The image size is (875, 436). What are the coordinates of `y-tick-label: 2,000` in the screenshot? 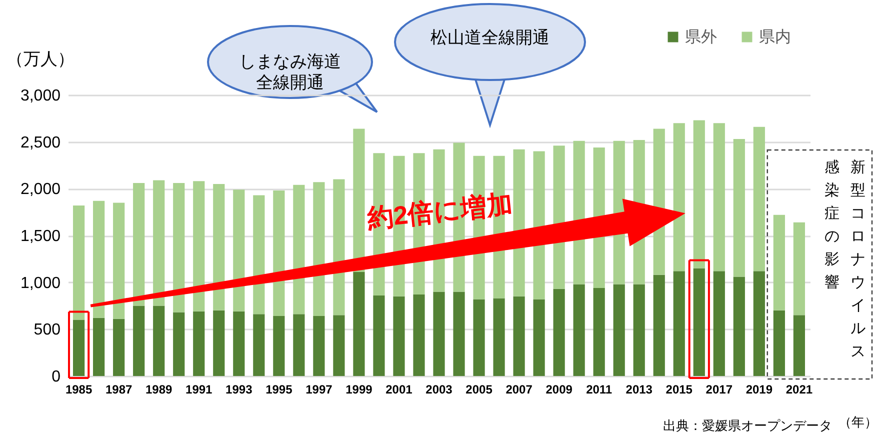 It's located at (40, 189).